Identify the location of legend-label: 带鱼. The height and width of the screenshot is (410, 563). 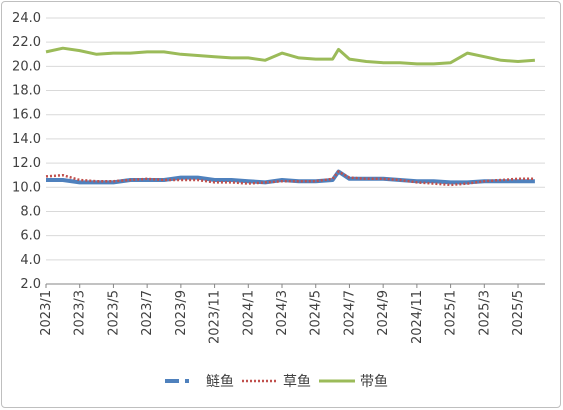
(374, 381).